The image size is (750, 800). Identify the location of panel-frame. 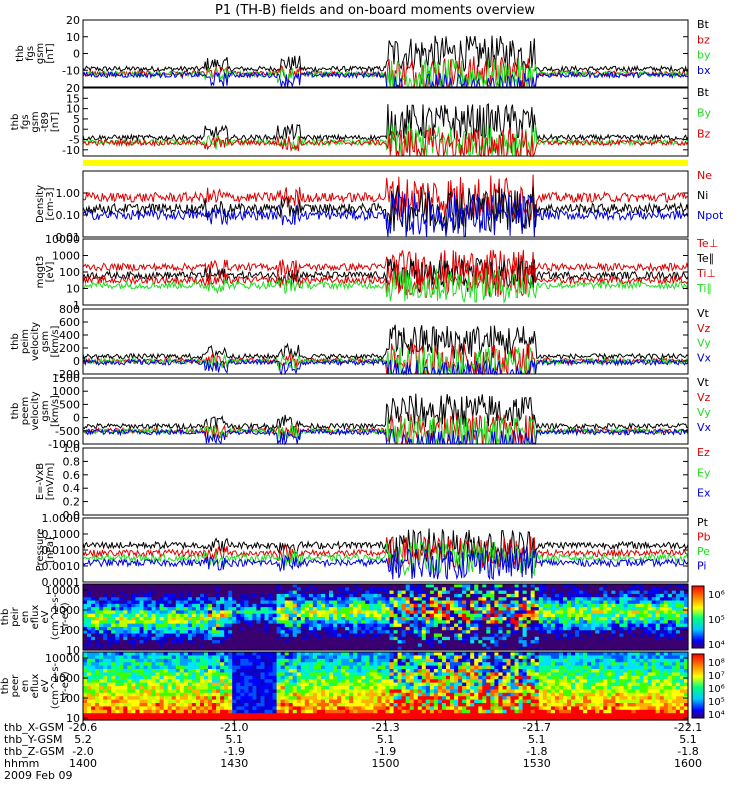
(385, 122).